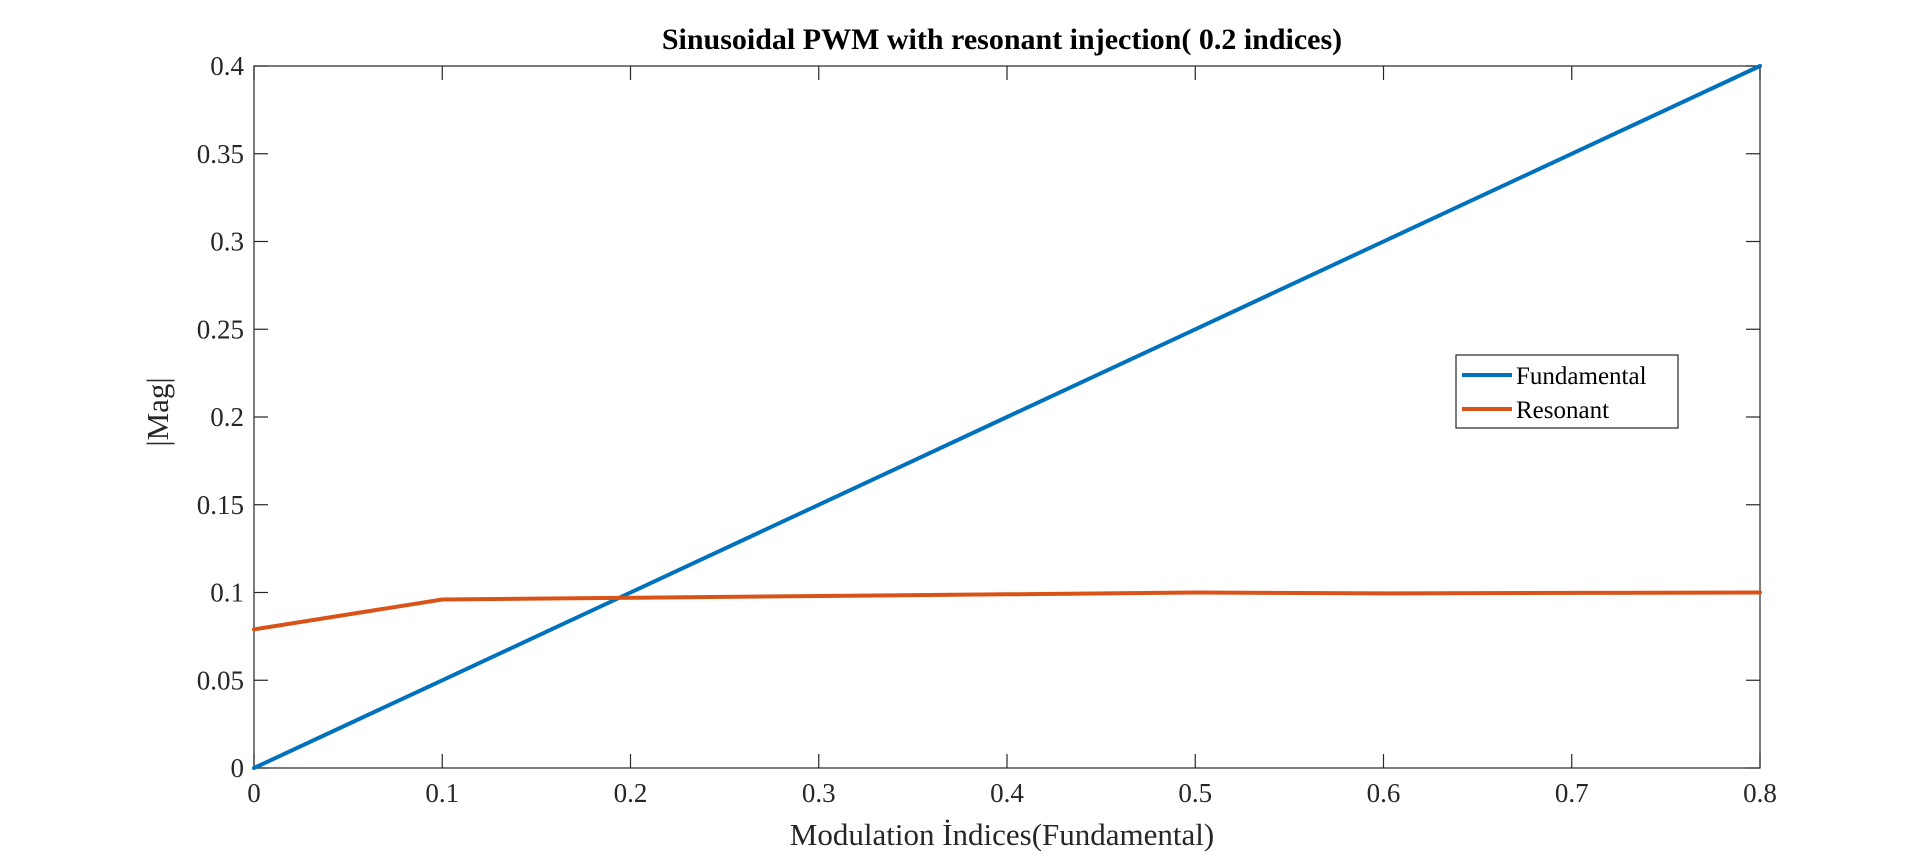  I want to click on series-line-resonant, so click(1007, 611).